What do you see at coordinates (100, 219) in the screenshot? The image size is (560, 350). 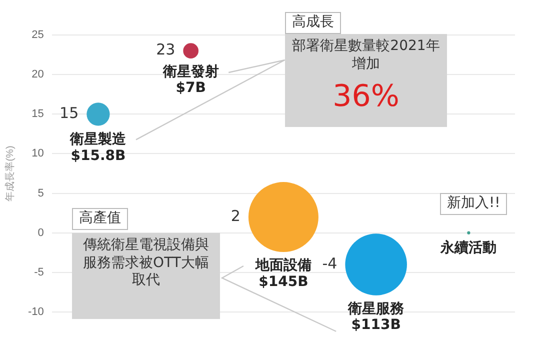 I see `annotation: 高產值` at bounding box center [100, 219].